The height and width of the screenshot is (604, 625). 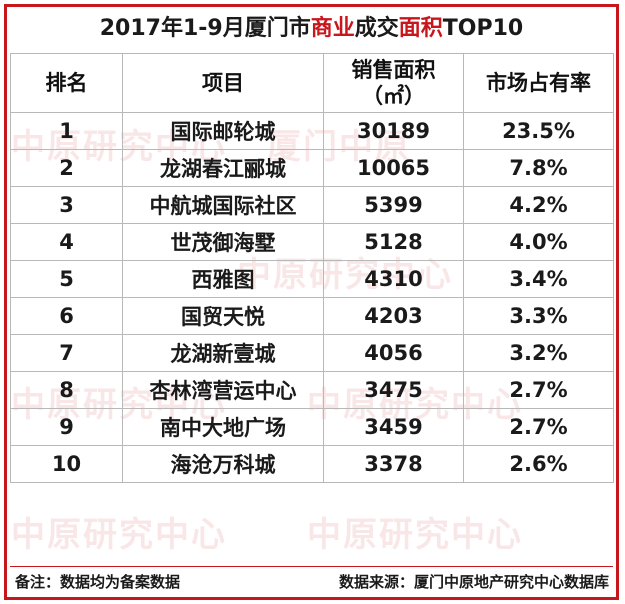 What do you see at coordinates (223, 279) in the screenshot?
I see `cell-project: 西雅图` at bounding box center [223, 279].